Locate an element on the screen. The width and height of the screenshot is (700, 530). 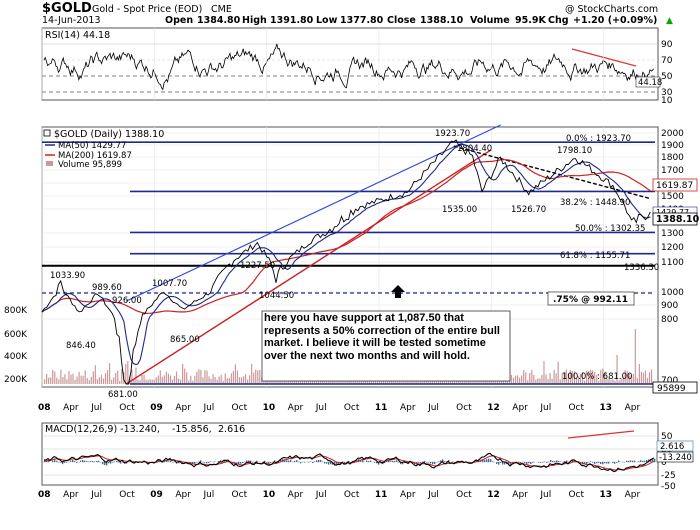
price-tick-label: 900 is located at coordinates (669, 306).